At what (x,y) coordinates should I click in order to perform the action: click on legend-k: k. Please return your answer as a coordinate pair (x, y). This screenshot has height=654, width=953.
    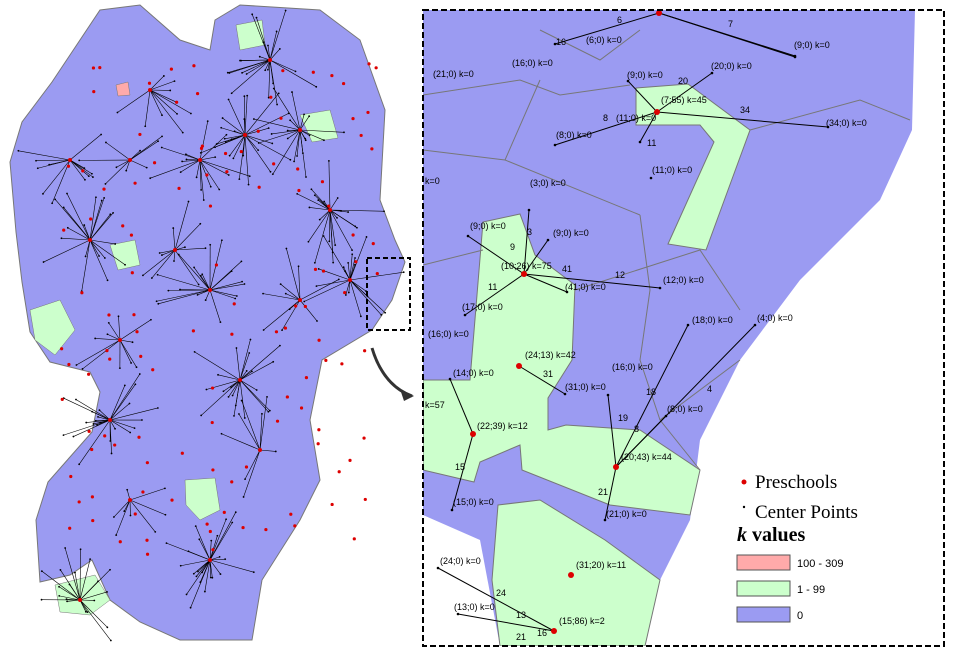
    Looking at the image, I should click on (742, 535).